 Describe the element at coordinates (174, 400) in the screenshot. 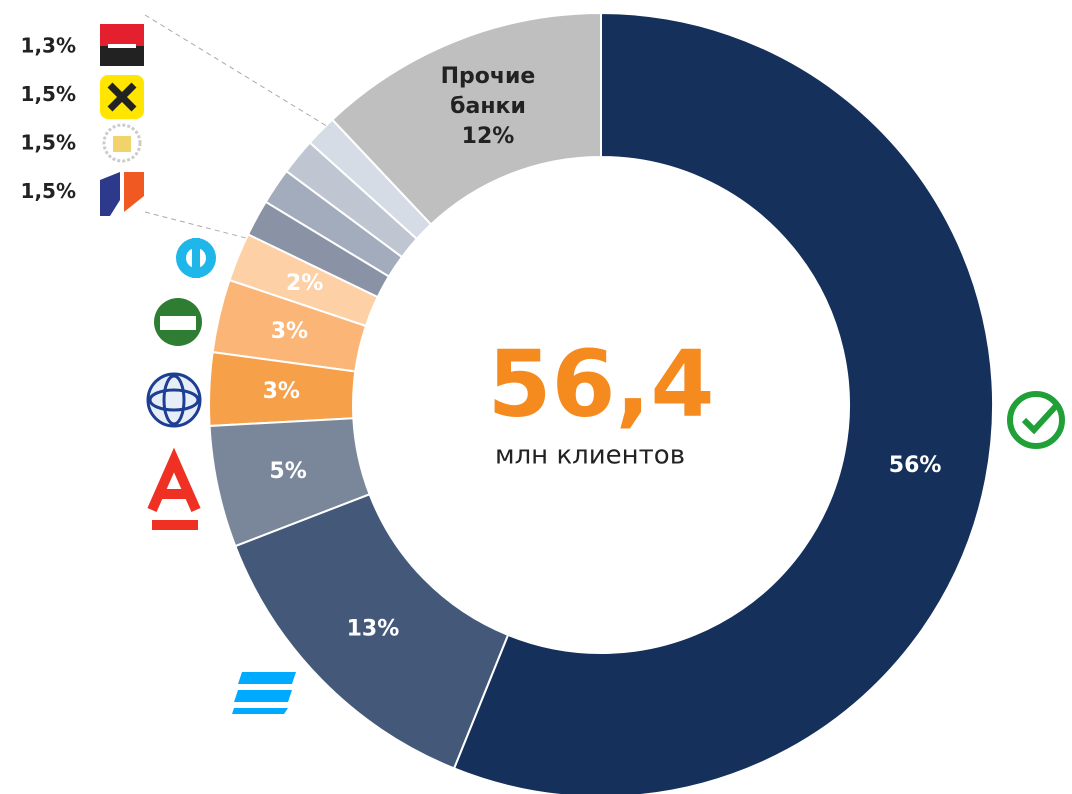

I see `logo-gazprom` at that location.